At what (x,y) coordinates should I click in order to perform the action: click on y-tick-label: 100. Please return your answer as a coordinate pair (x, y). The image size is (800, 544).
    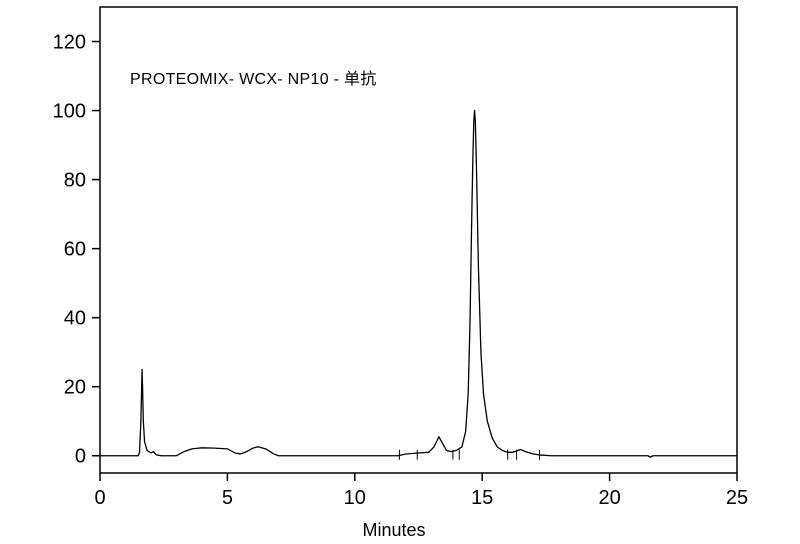
    Looking at the image, I should click on (69, 112).